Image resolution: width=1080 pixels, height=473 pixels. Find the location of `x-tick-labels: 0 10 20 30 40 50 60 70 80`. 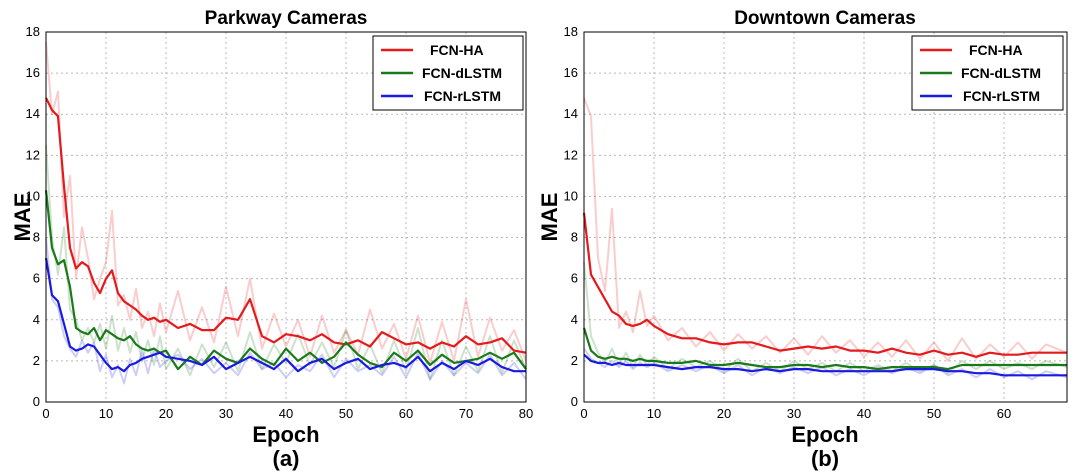

x-tick-labels: 0 10 20 30 40 50 60 70 80 is located at coordinates (287, 413).